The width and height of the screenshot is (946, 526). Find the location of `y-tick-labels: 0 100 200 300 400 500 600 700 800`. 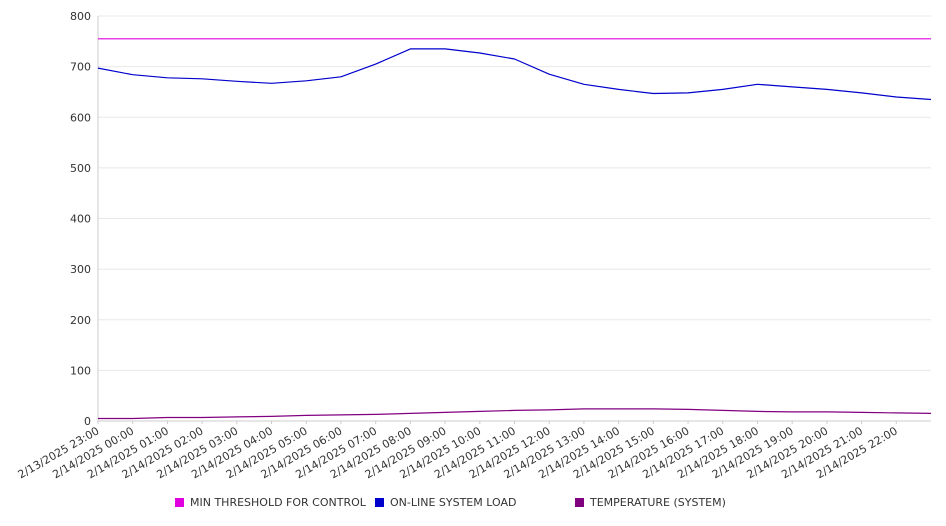

y-tick-labels: 0 100 200 300 400 500 600 700 800 is located at coordinates (80, 219).